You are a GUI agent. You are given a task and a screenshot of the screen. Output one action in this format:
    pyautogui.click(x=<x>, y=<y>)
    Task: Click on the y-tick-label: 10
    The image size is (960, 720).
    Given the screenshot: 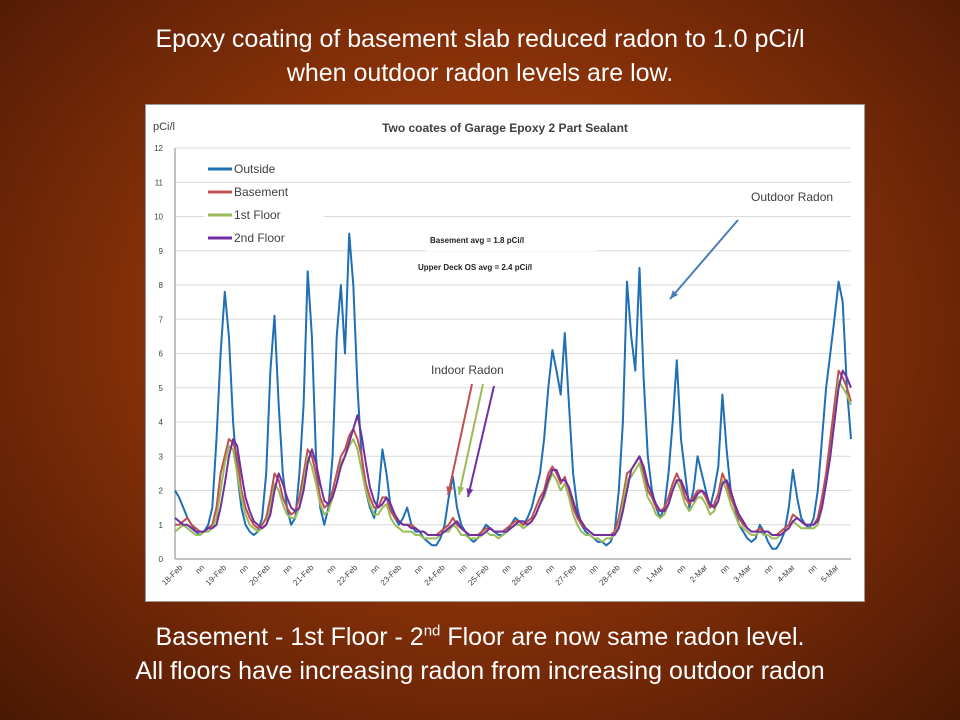 What is the action you would take?
    pyautogui.click(x=158, y=217)
    